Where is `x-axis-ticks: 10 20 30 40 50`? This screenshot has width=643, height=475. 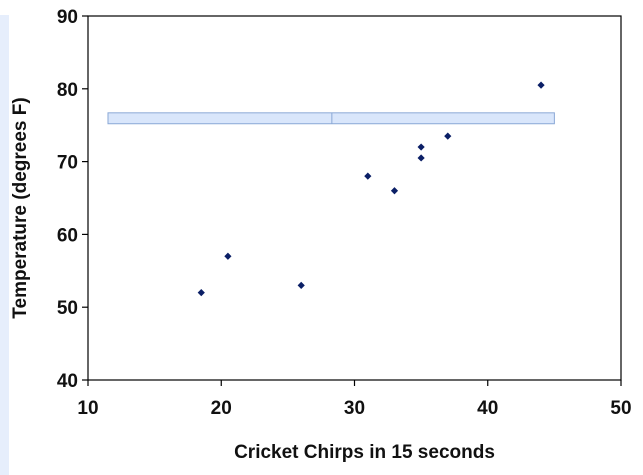 x-axis-ticks: 10 20 30 40 50 is located at coordinates (354, 399).